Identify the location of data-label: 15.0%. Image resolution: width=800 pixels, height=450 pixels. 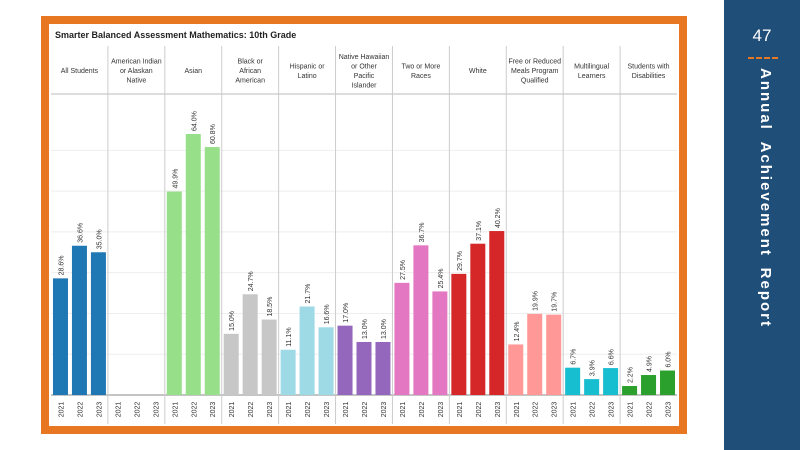
(232, 321).